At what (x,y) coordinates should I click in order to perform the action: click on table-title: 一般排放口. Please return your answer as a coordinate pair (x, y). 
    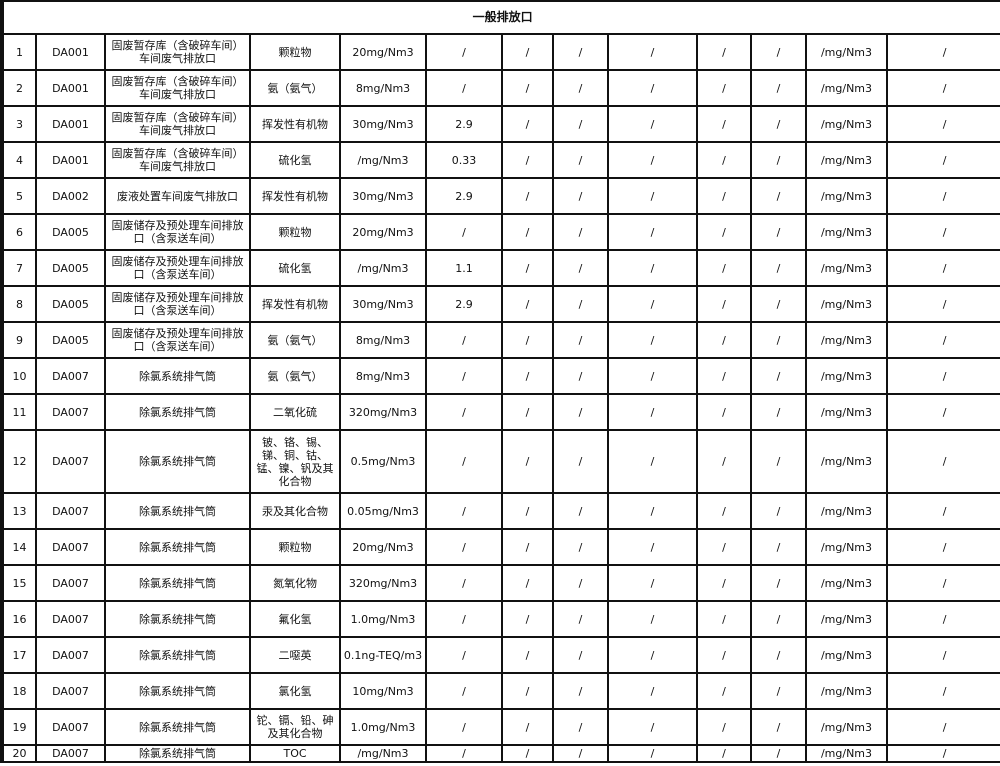
    Looking at the image, I should click on (500, 17).